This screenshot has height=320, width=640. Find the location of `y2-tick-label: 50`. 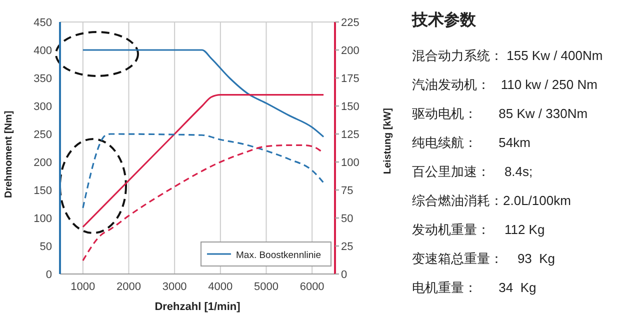

y2-tick-label: 50 is located at coordinates (347, 218).